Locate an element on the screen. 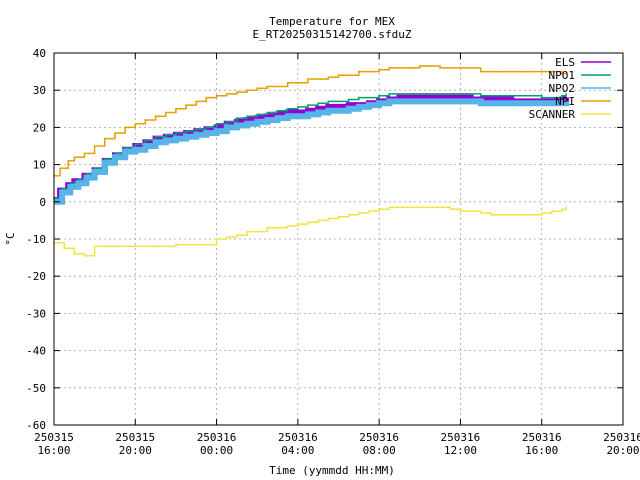  y-tick-label: -30 is located at coordinates (36, 313).